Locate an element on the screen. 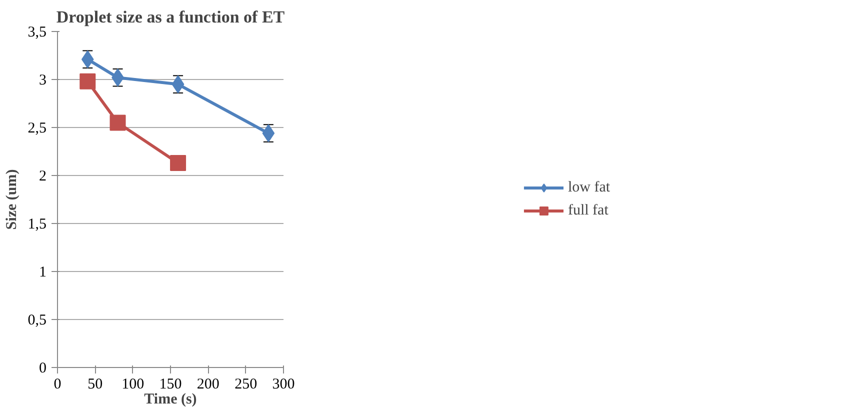 The image size is (850, 410). y-tick-label: 0,5 is located at coordinates (37, 320).